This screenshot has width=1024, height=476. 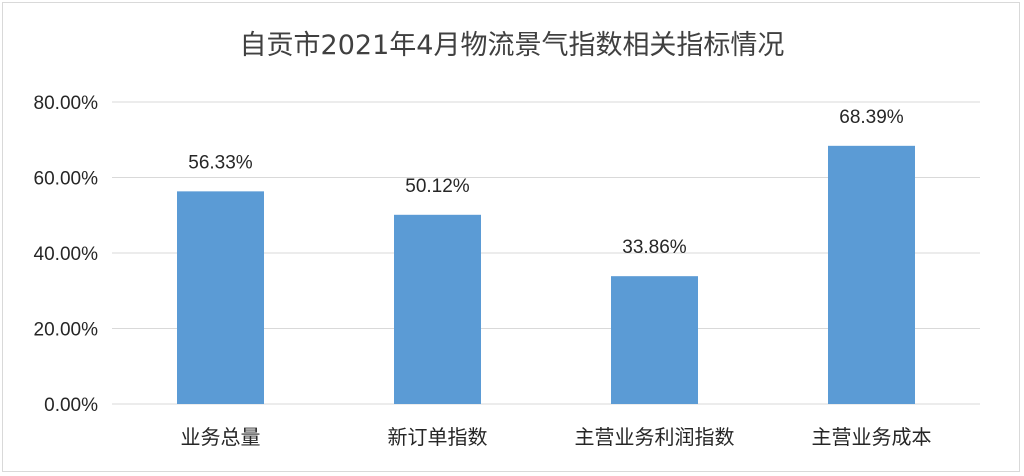 What do you see at coordinates (220, 162) in the screenshot?
I see `data-label: 56.33%` at bounding box center [220, 162].